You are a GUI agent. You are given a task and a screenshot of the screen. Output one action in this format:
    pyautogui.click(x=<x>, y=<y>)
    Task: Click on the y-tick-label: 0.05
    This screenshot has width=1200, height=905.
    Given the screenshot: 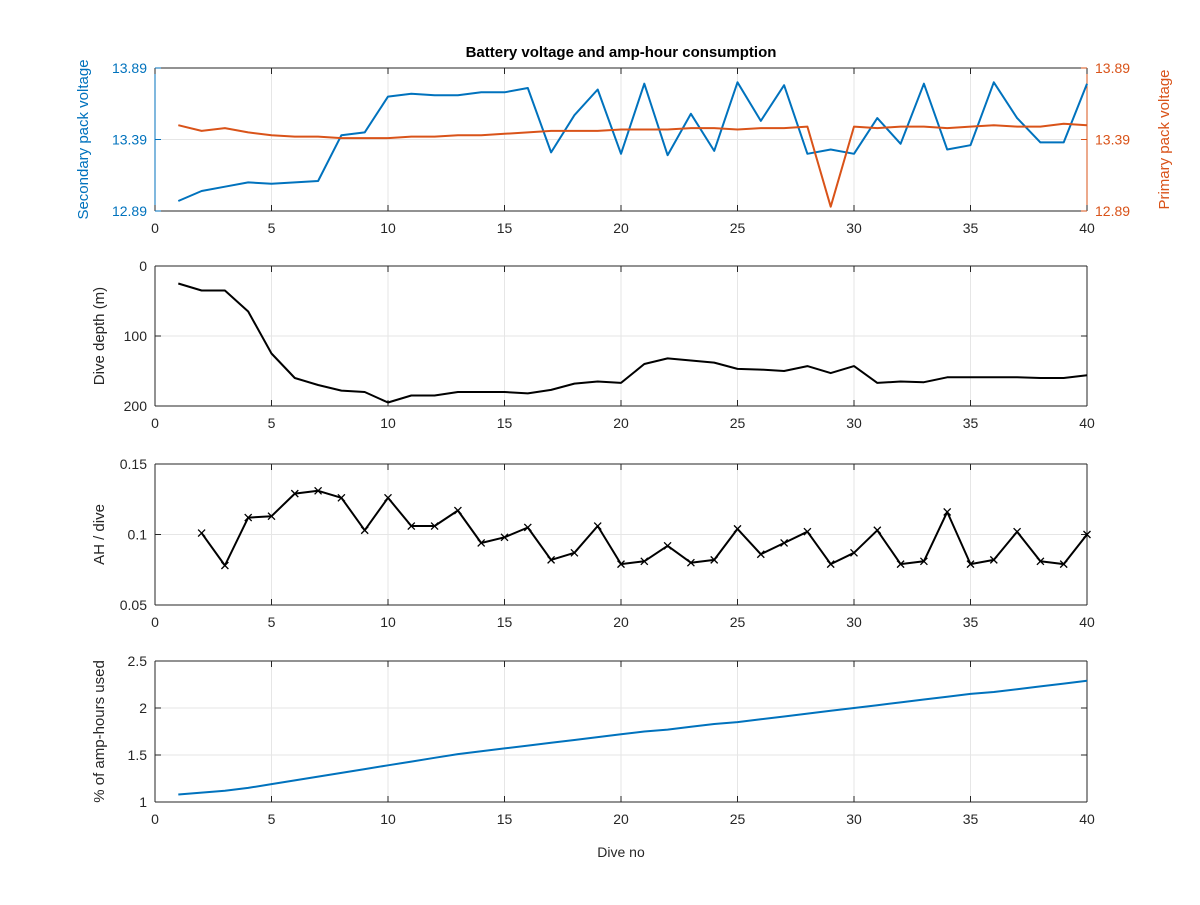 What is the action you would take?
    pyautogui.click(x=133, y=605)
    